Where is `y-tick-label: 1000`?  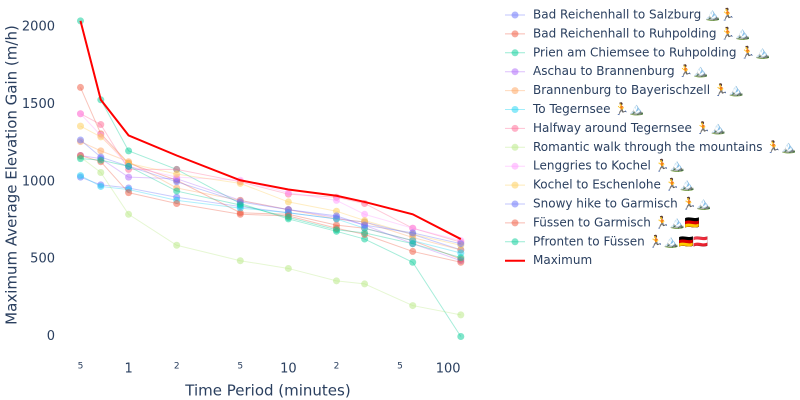
y-tick-label: 1000 is located at coordinates (38, 181).